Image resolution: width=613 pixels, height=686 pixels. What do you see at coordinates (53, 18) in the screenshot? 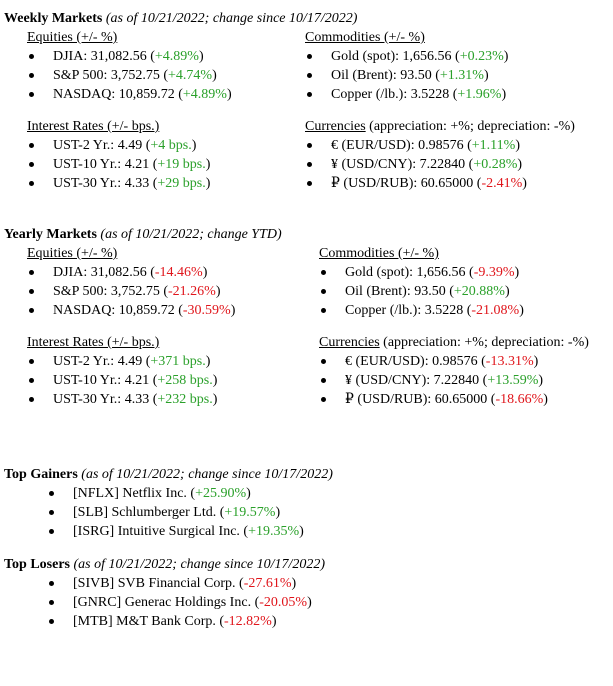
I see `weekly-title-text: Weekly Markets` at bounding box center [53, 18].